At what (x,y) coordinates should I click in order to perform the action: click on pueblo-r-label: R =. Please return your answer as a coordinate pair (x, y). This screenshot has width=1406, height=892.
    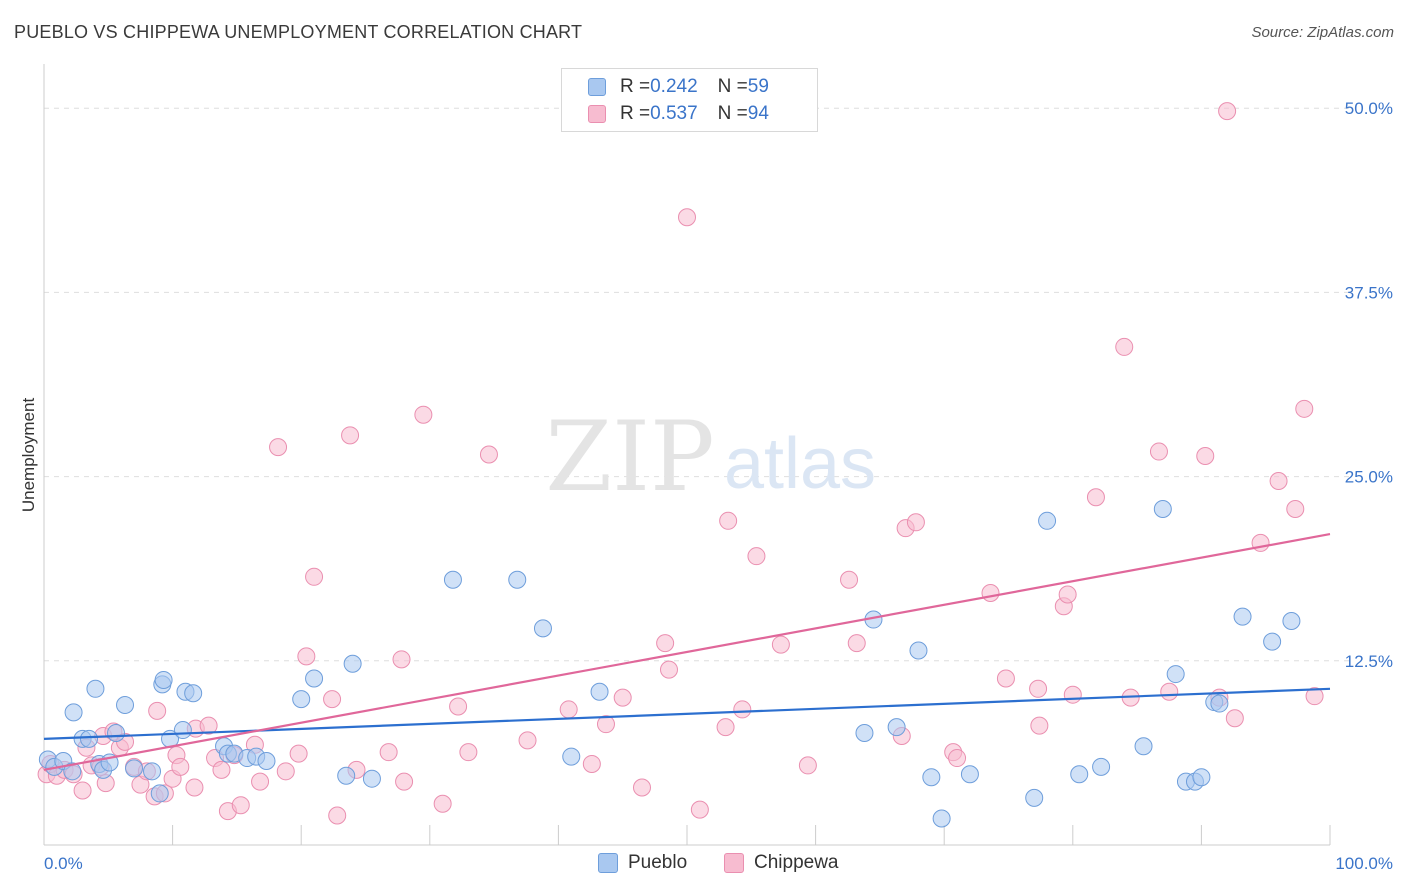
    Looking at the image, I should click on (635, 86).